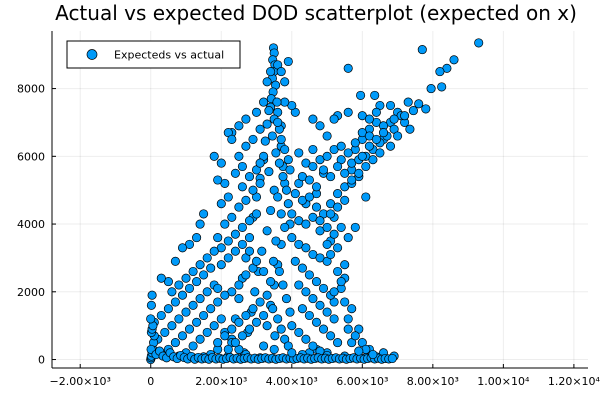 The width and height of the screenshot is (600, 400). Describe the element at coordinates (153, 54) in the screenshot. I see `legend: Expecteds vs actual` at that location.